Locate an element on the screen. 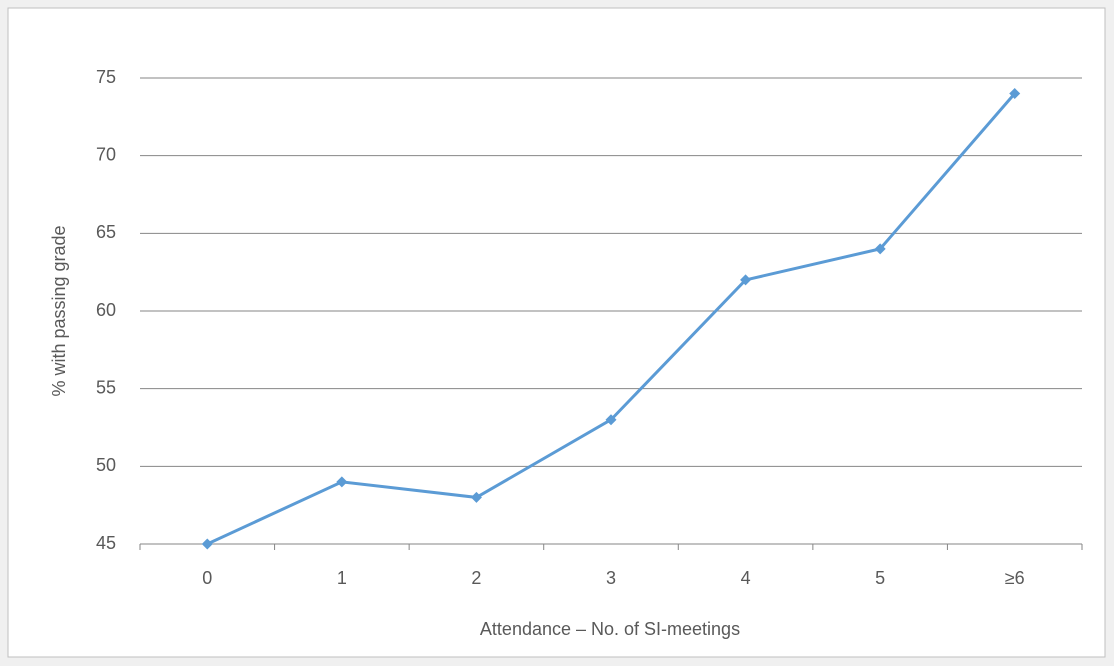  x-tick-label: ≥6 is located at coordinates (1015, 578).